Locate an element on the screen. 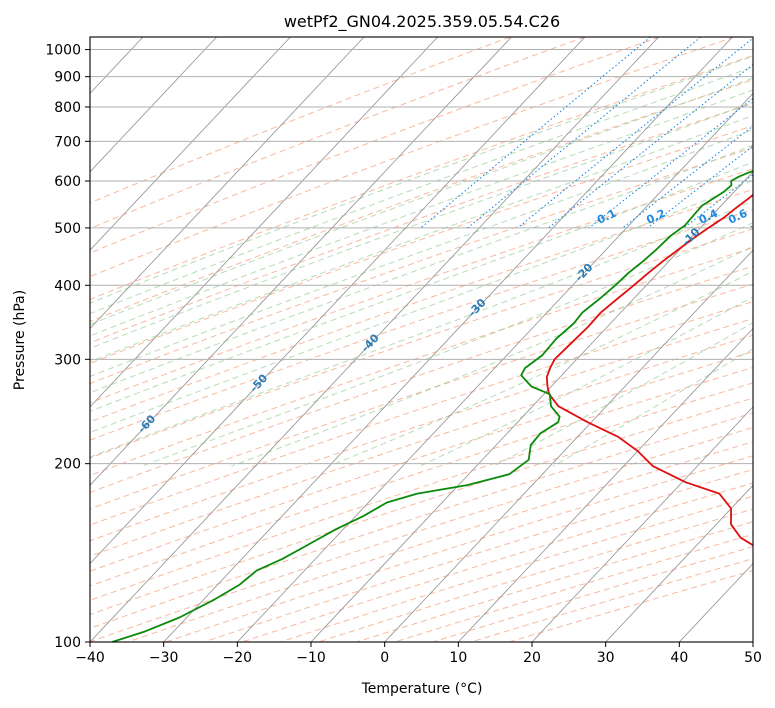  chart-title: wetPf2_GN04.2025.359.05.54.C26 is located at coordinates (422, 22).